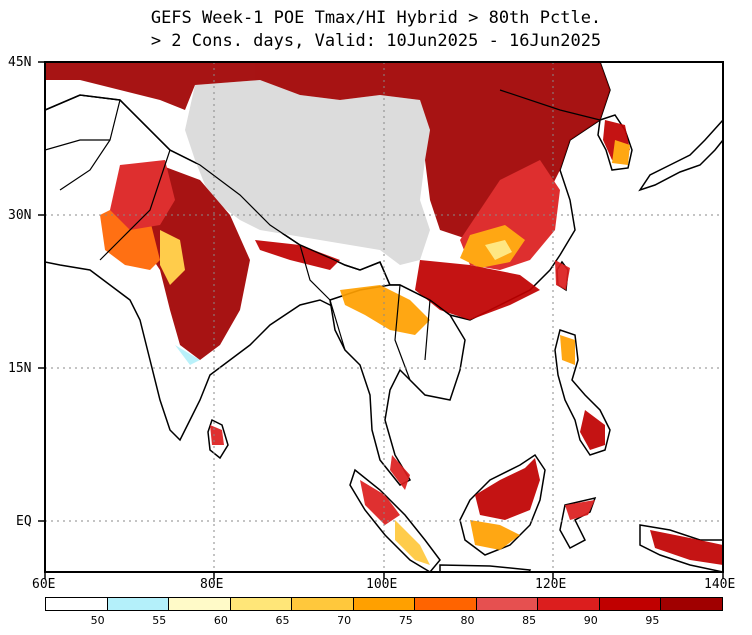  What do you see at coordinates (20, 62) in the screenshot?
I see `lat-label-45n: 45N` at bounding box center [20, 62].